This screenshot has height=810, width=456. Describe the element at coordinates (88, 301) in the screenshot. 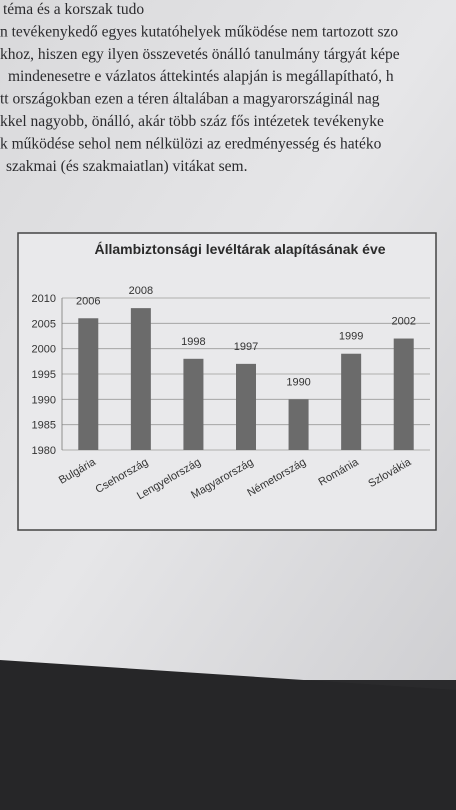

I see `value-label: 2006` at that location.